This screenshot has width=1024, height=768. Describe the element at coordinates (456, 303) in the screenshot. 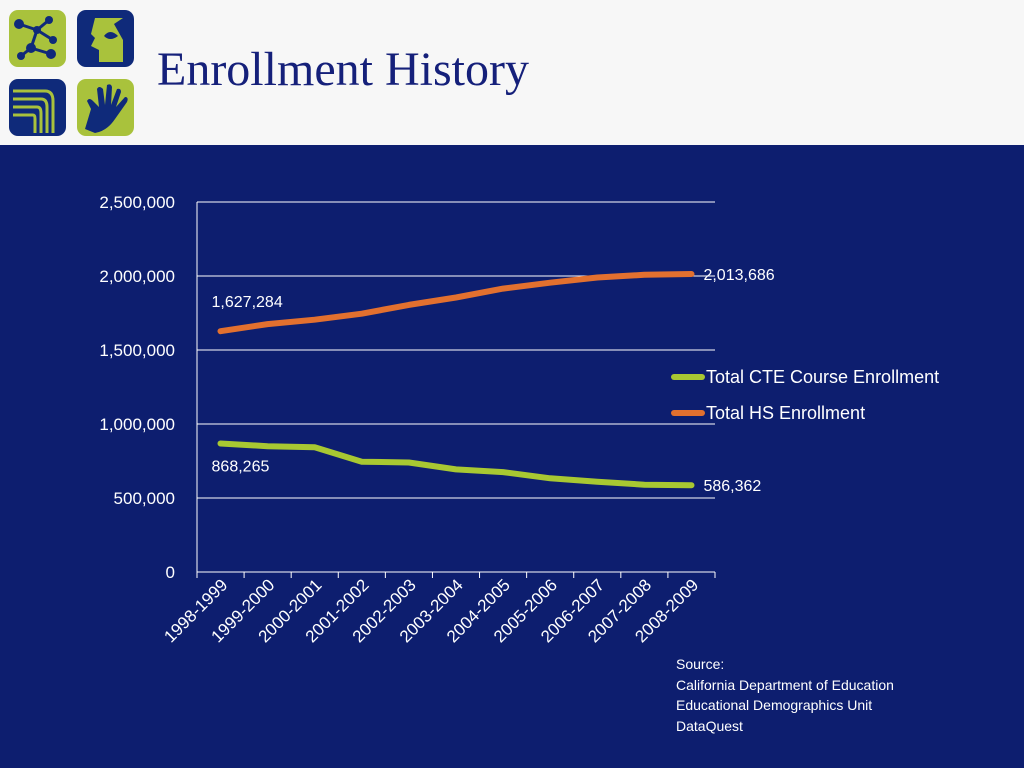

I see `series-line-hs` at that location.